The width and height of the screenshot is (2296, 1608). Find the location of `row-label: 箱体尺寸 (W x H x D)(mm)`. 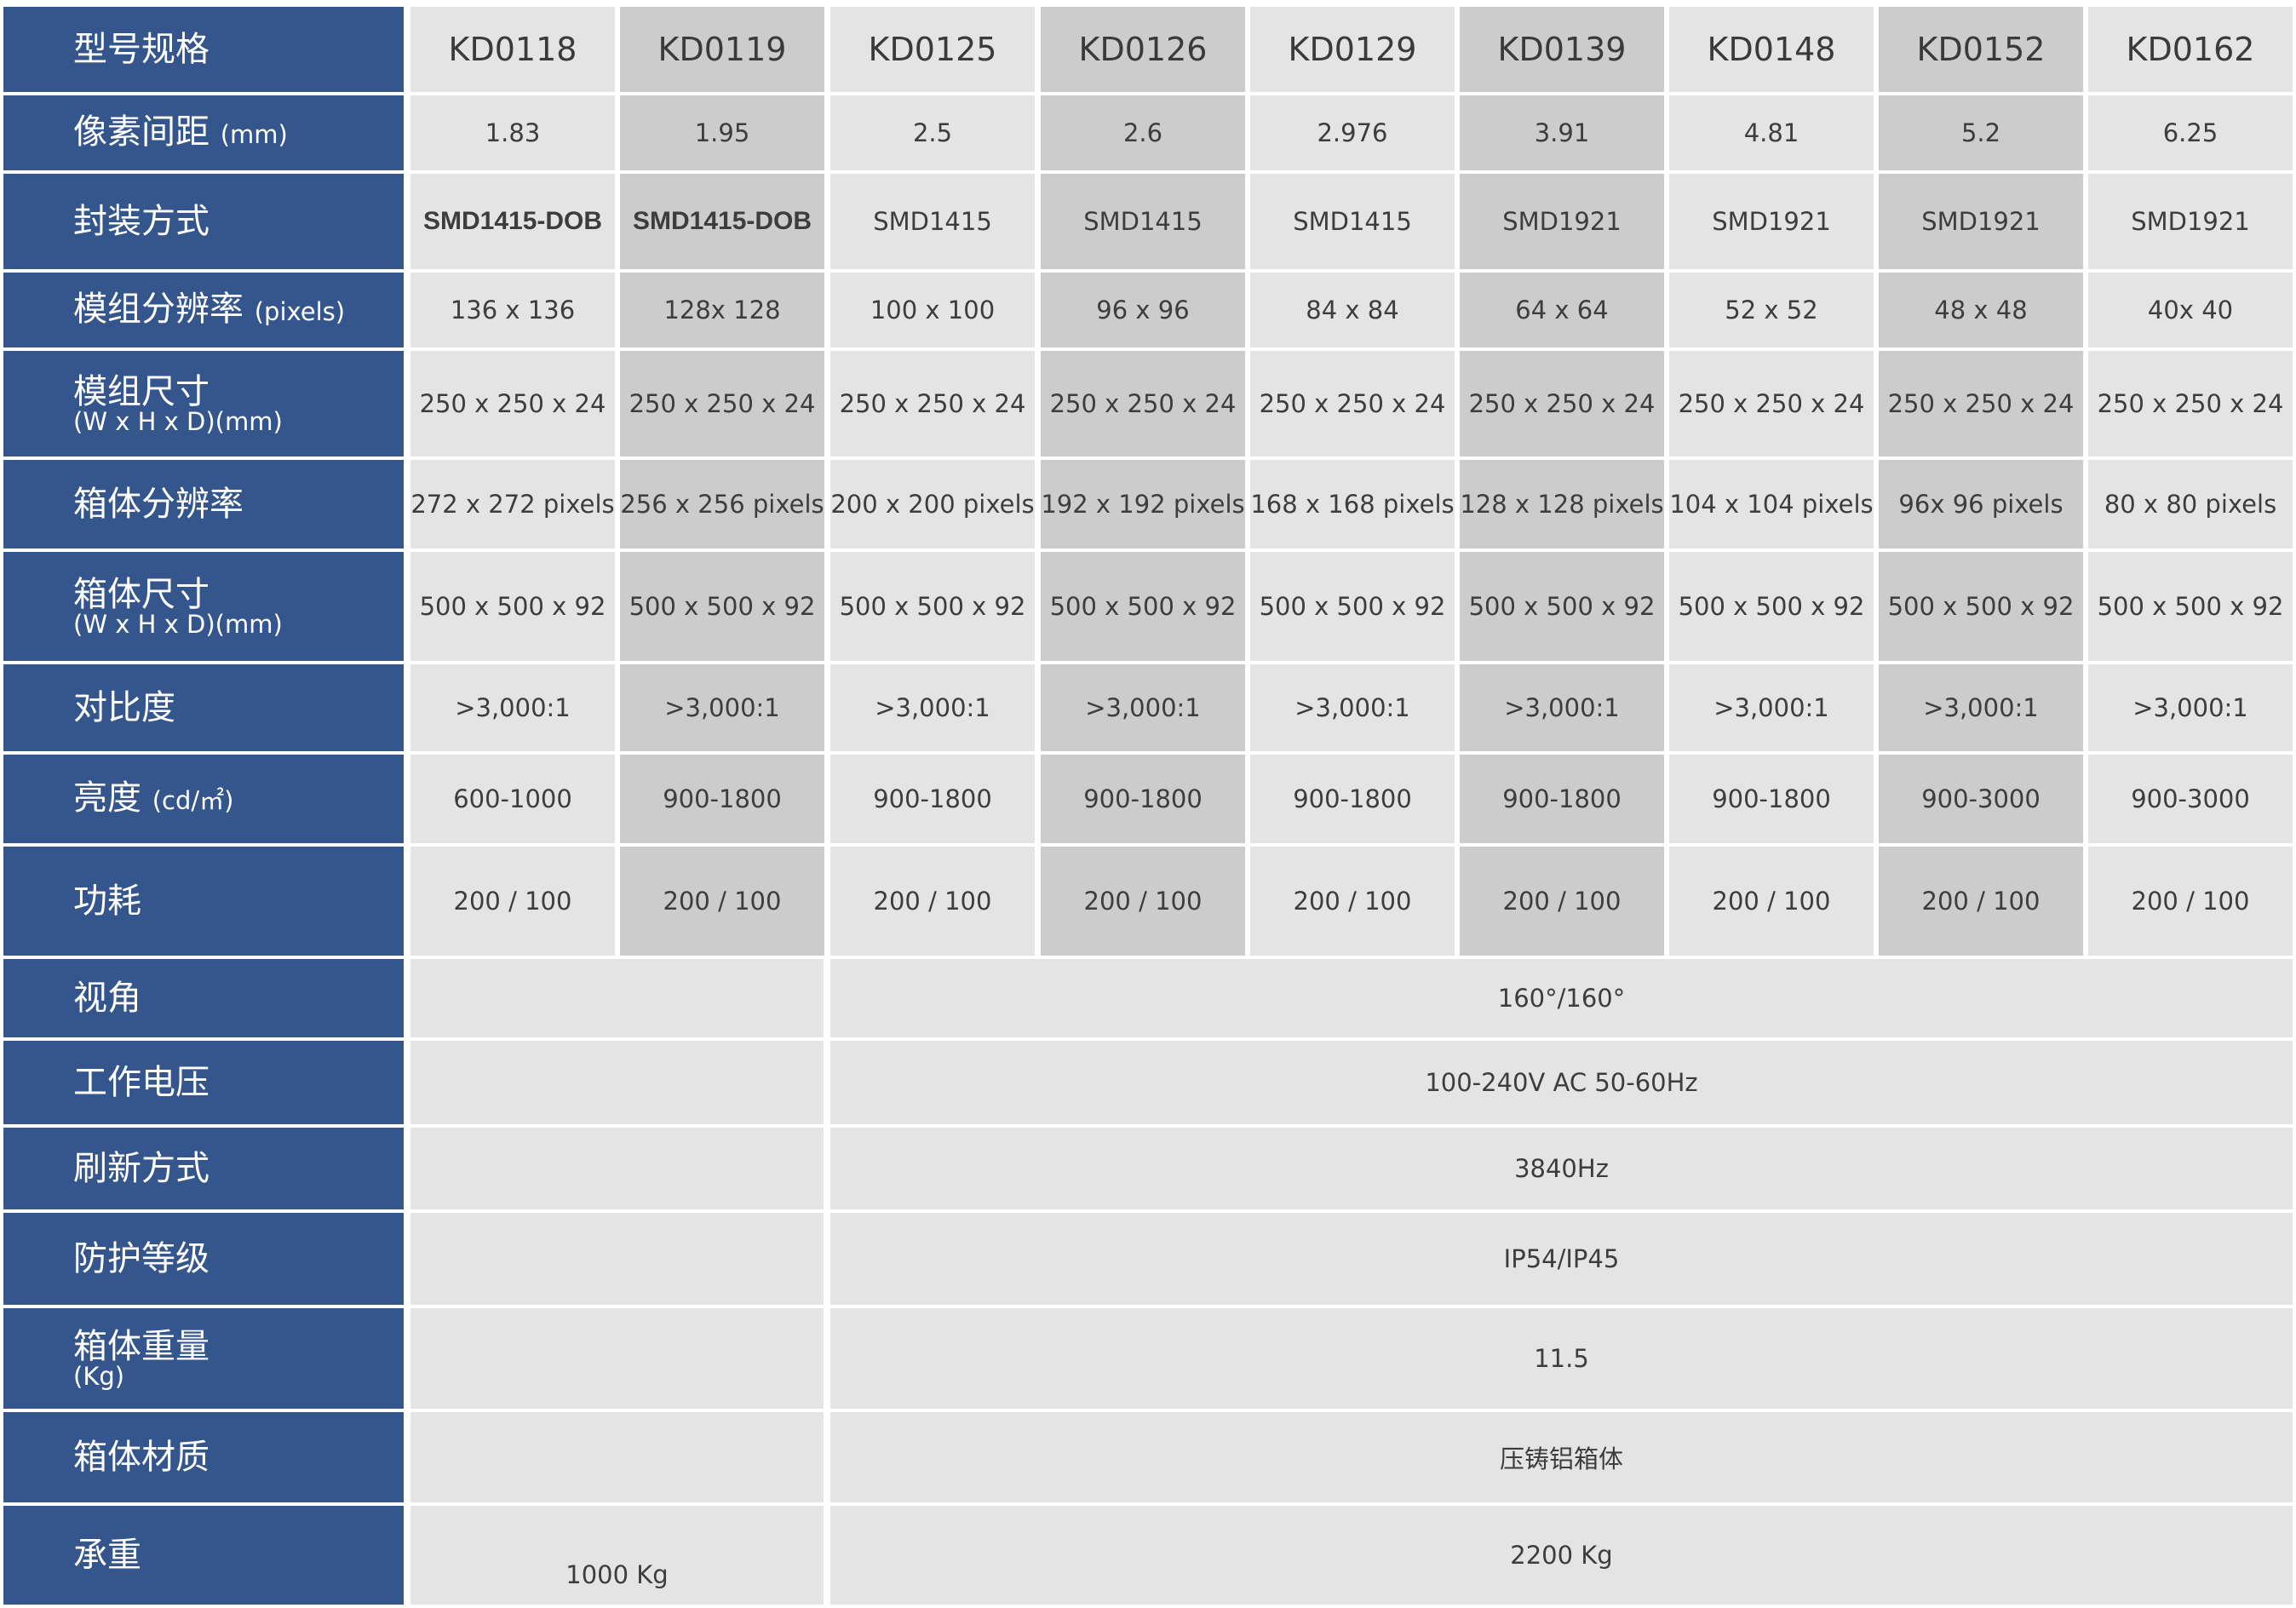

row-label: 箱体尺寸 (W x H x D)(mm) is located at coordinates (203, 606).